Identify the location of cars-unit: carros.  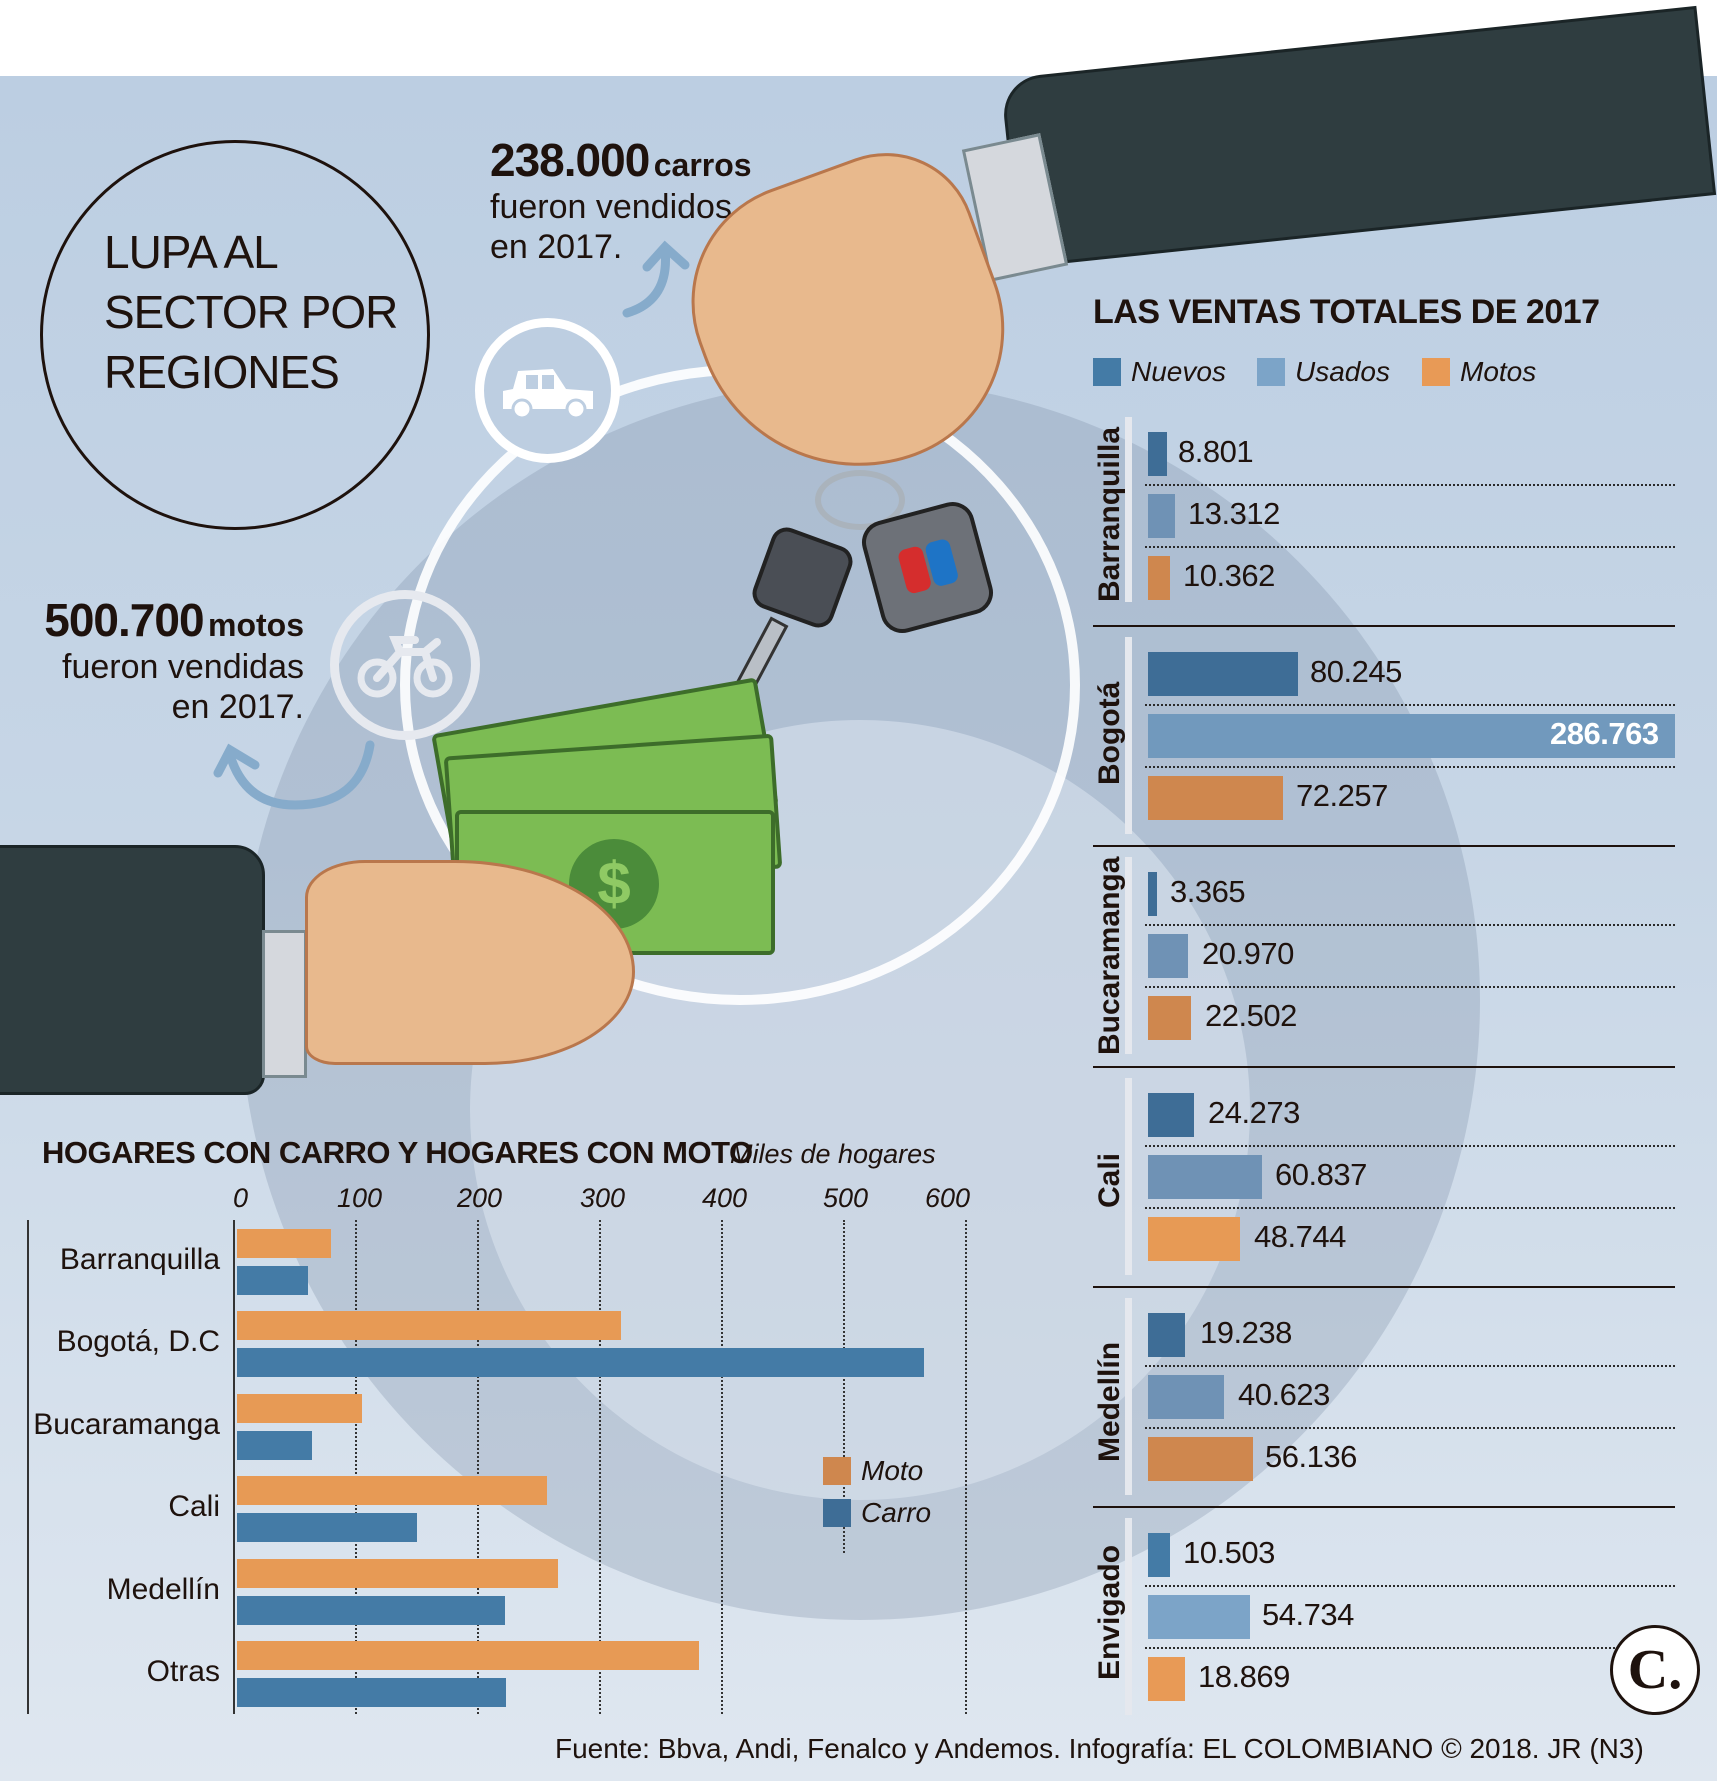
(702, 165).